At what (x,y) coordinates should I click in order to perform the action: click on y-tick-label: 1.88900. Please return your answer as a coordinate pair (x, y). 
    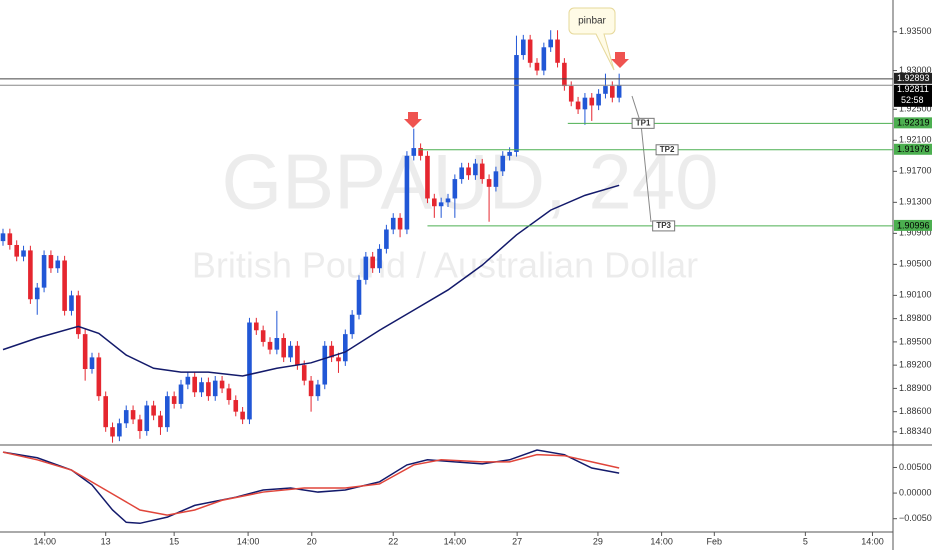
    Looking at the image, I should click on (915, 388).